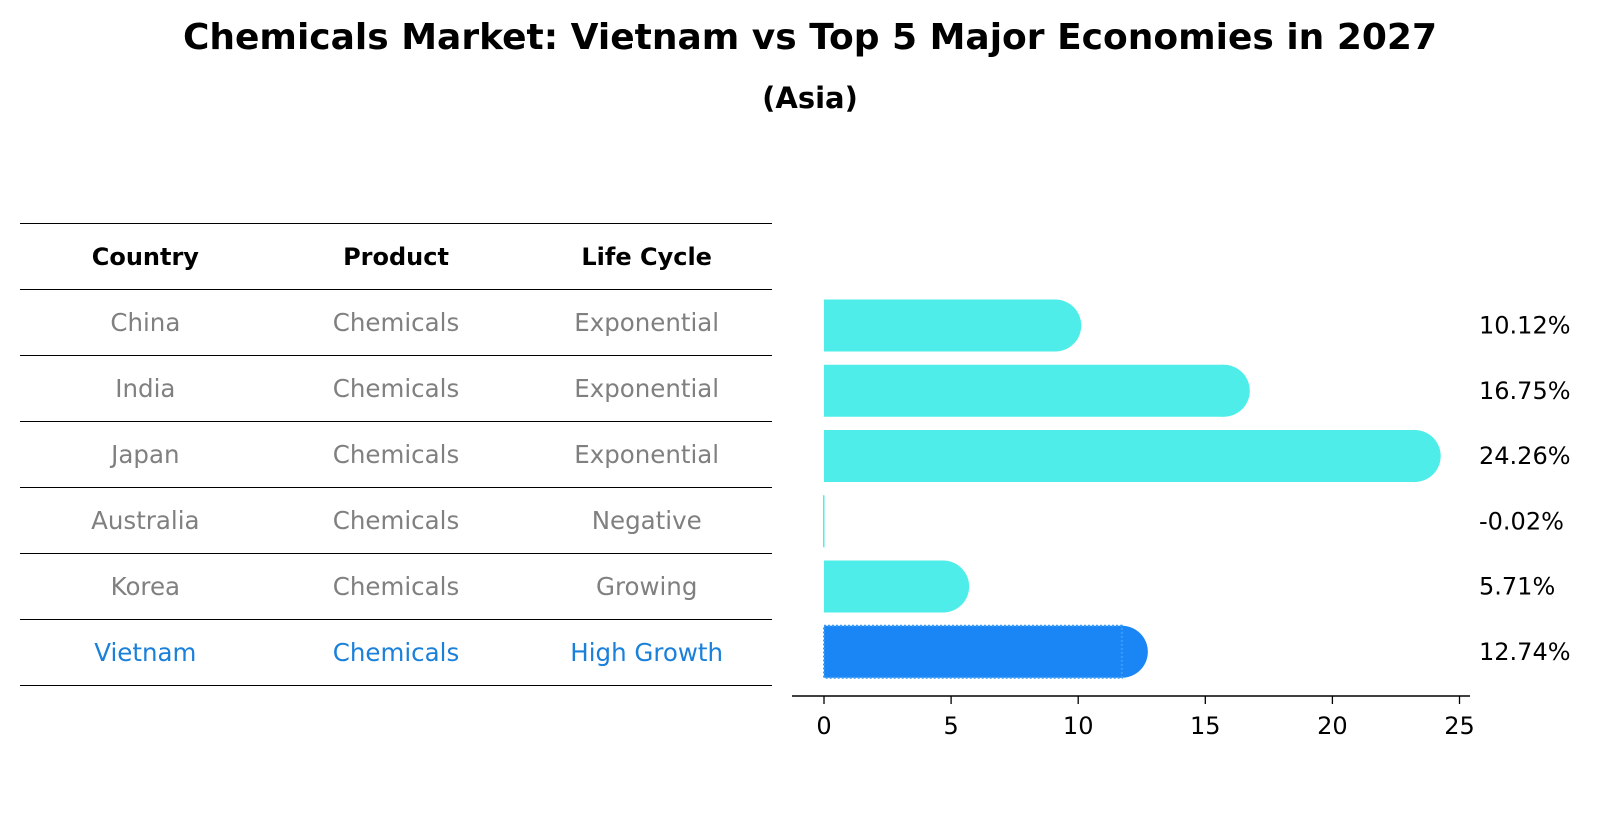 The image size is (1604, 823). I want to click on value-label-korea: 5.71%, so click(1517, 587).